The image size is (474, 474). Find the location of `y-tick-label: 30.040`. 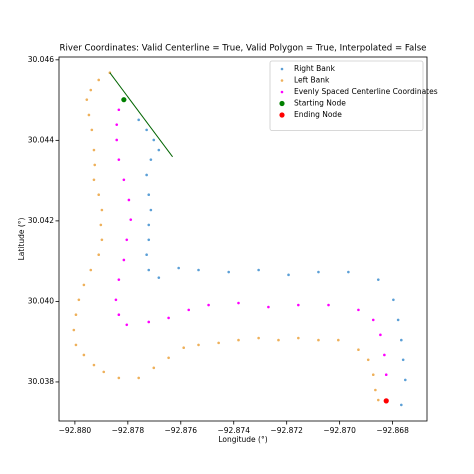

y-tick-label: 30.040 is located at coordinates (41, 300).